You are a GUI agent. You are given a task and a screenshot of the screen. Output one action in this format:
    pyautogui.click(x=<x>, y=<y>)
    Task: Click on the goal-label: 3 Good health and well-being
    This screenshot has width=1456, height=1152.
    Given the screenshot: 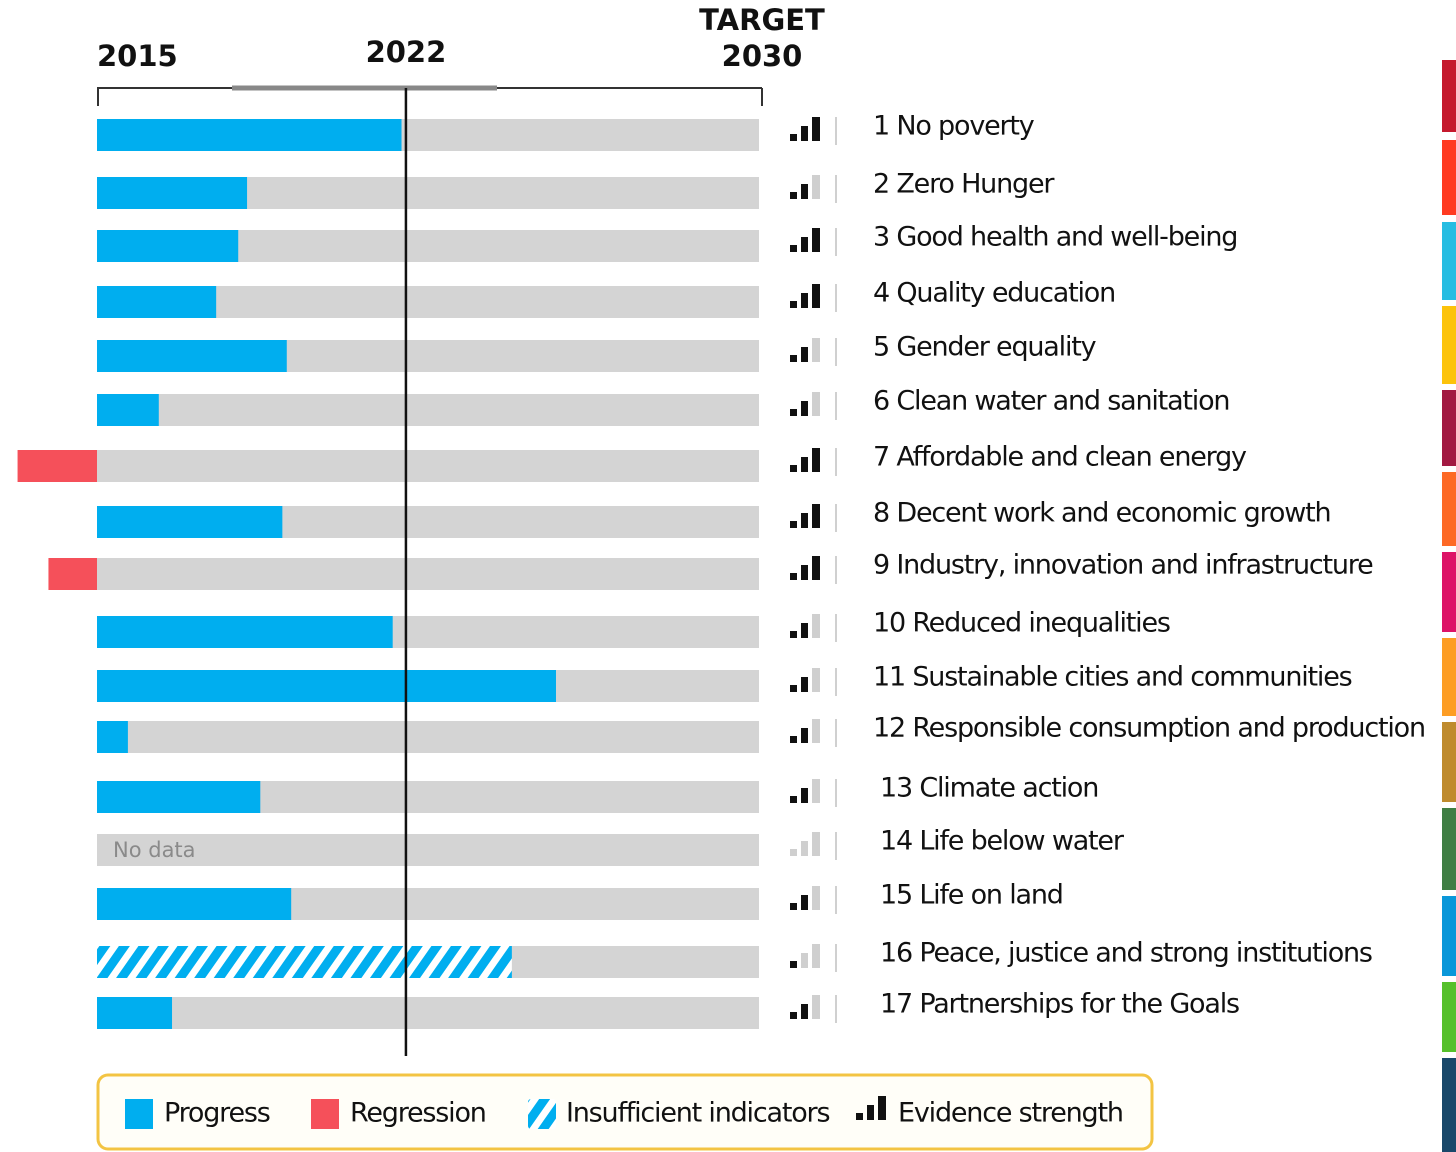 What is the action you would take?
    pyautogui.click(x=1055, y=237)
    